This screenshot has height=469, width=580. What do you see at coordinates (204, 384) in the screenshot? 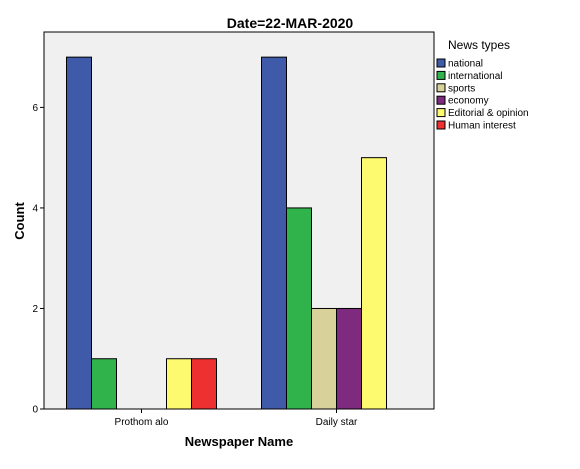
I see `bar-human-interest-prothom-alo` at bounding box center [204, 384].